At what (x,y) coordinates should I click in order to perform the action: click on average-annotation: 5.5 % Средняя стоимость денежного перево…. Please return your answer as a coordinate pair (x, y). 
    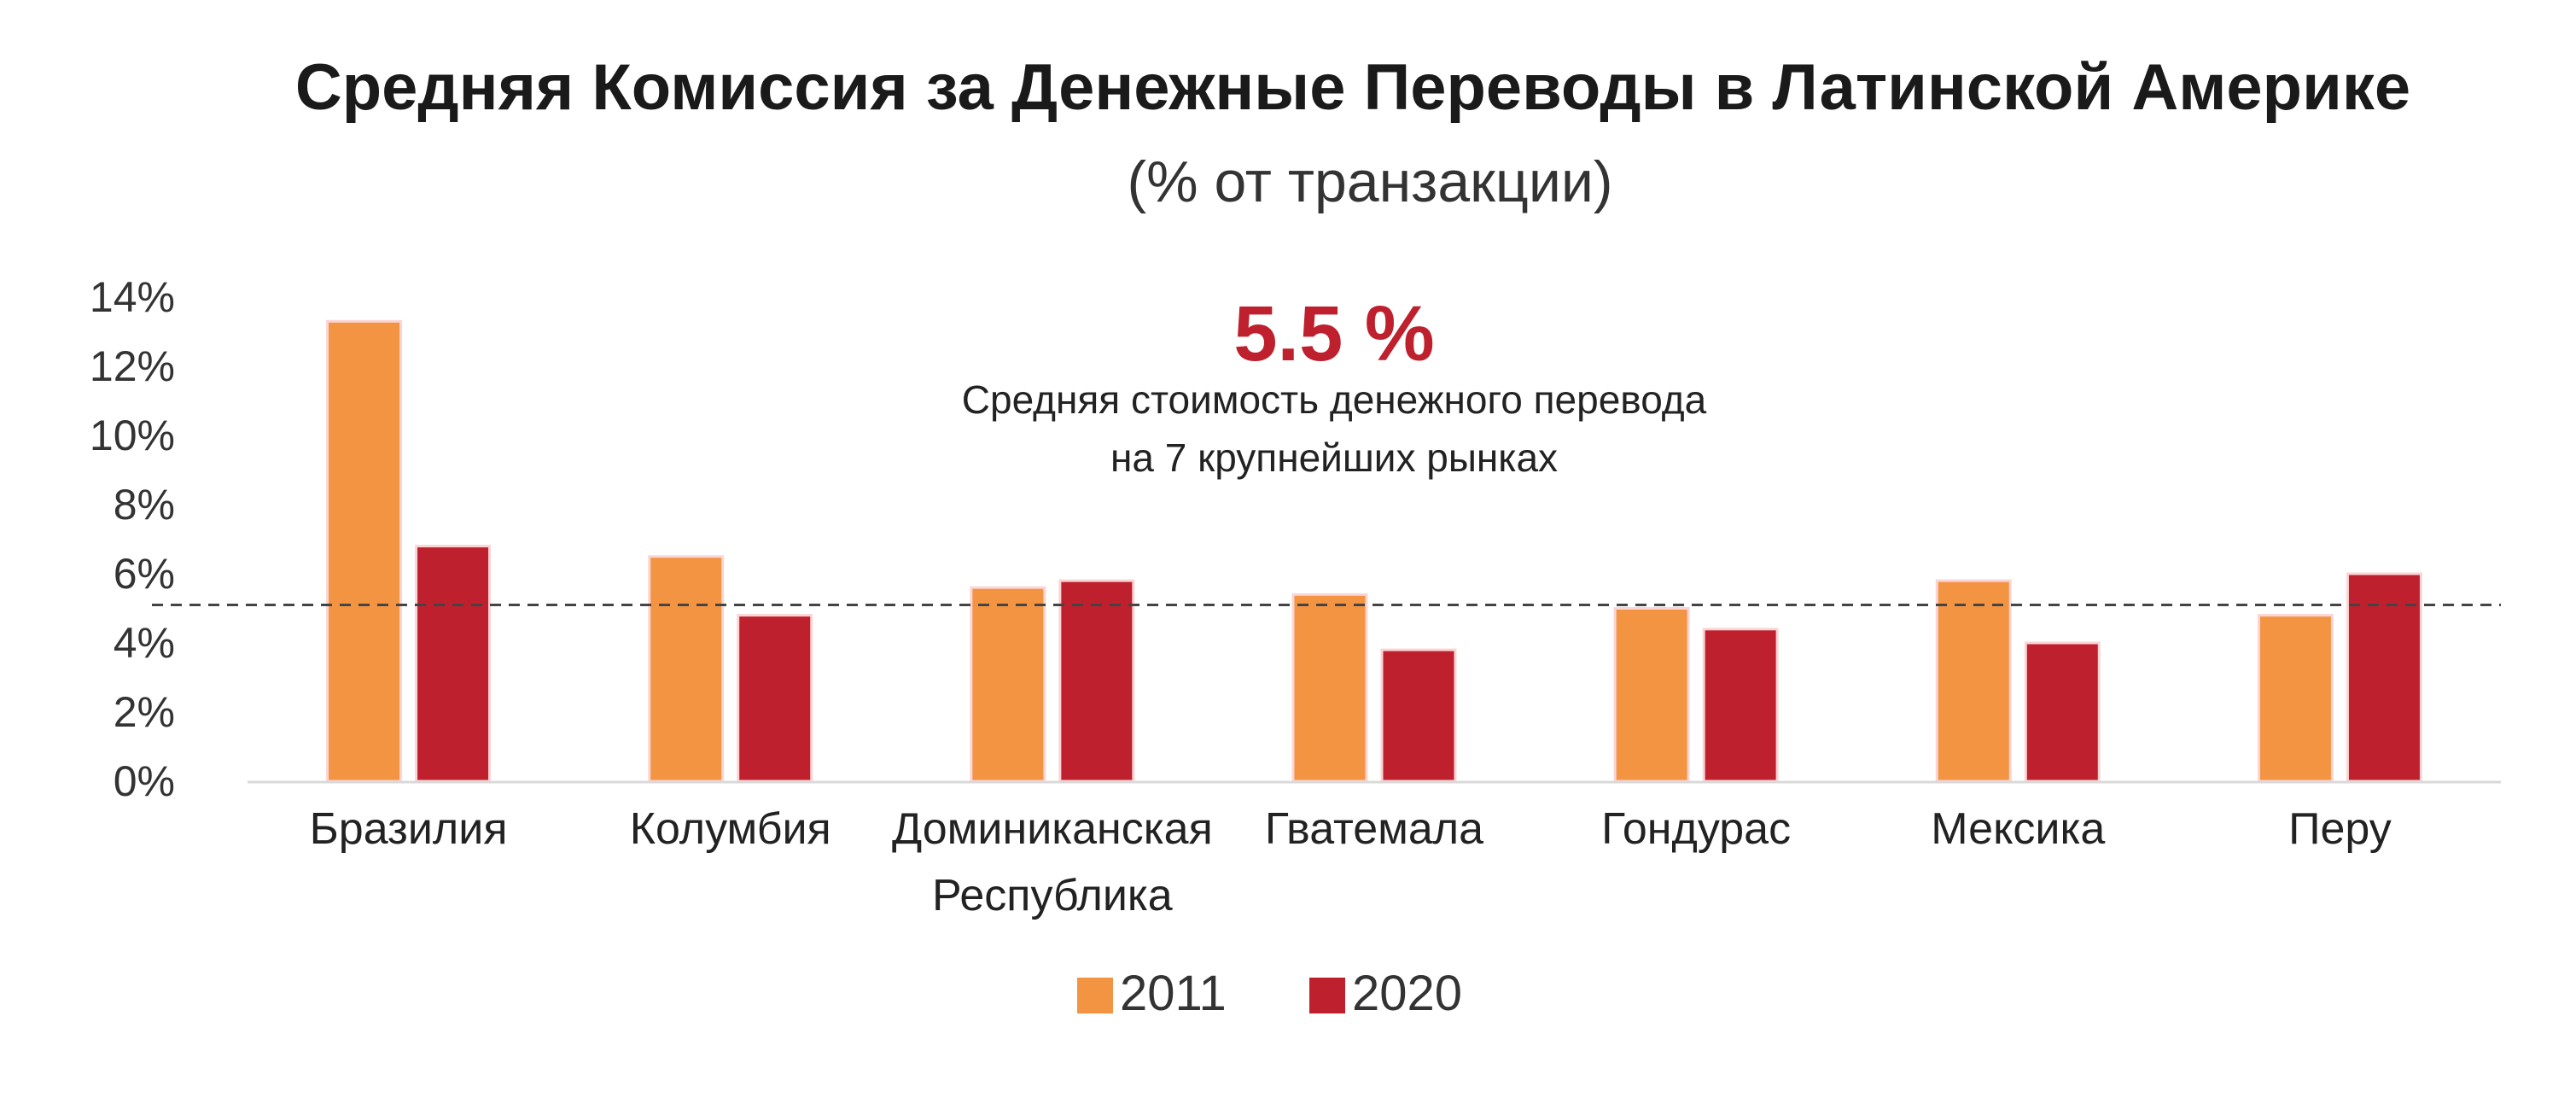
    Looking at the image, I should click on (1334, 385).